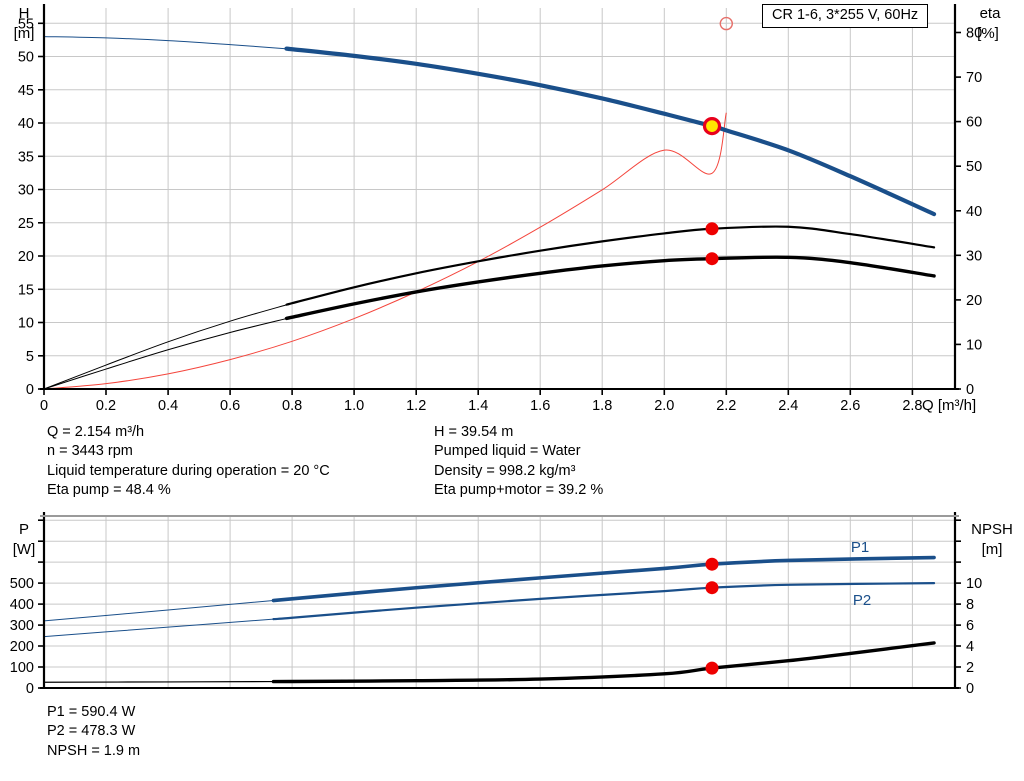  What do you see at coordinates (974, 78) in the screenshot?
I see `tick-label-eta: 70` at bounding box center [974, 78].